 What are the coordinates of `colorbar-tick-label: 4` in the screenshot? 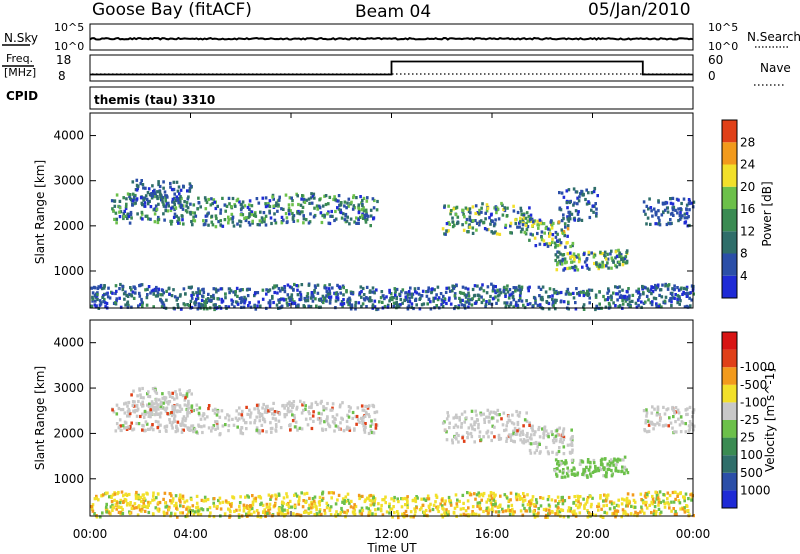 It's located at (744, 276).